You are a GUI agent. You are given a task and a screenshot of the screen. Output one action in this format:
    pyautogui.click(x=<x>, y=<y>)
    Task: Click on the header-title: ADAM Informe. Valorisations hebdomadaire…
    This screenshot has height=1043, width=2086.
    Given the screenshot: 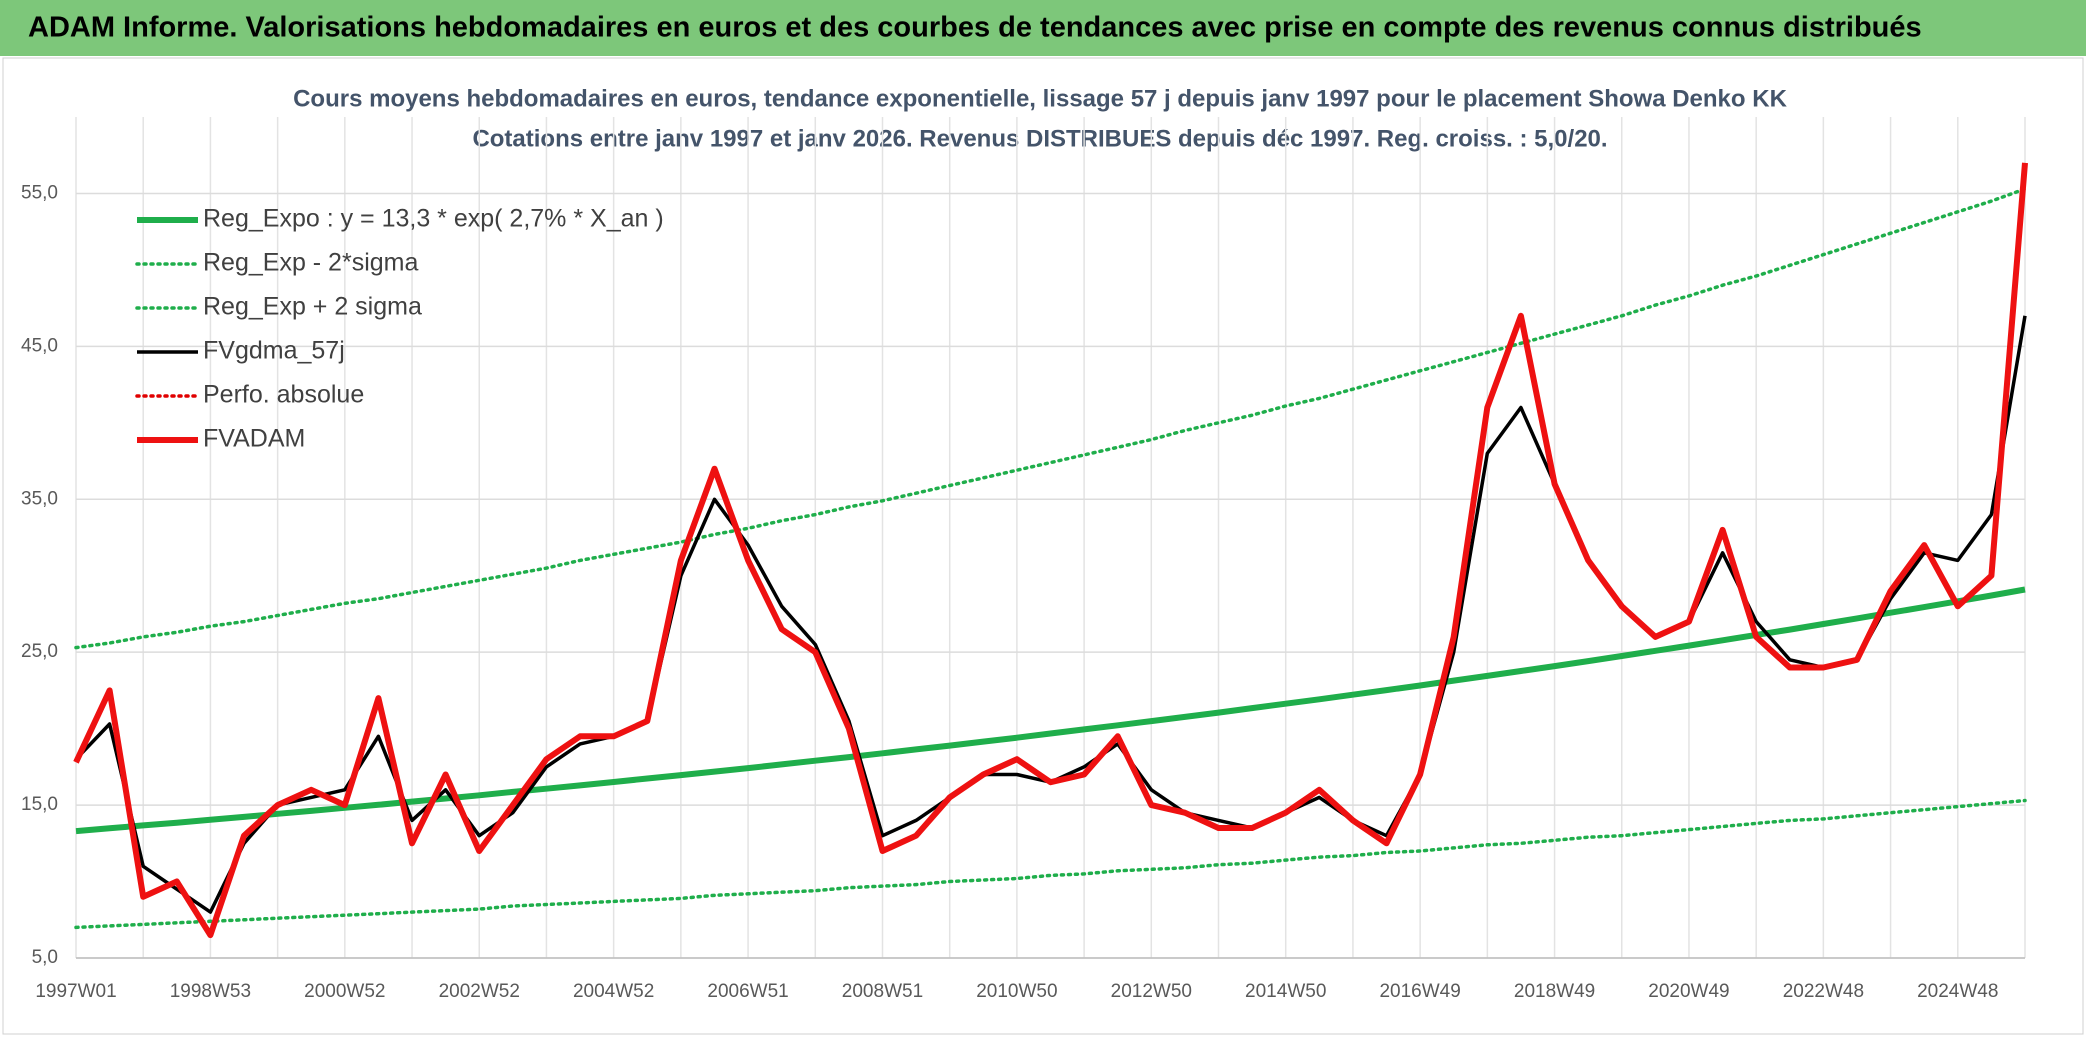 What is the action you would take?
    pyautogui.click(x=975, y=28)
    